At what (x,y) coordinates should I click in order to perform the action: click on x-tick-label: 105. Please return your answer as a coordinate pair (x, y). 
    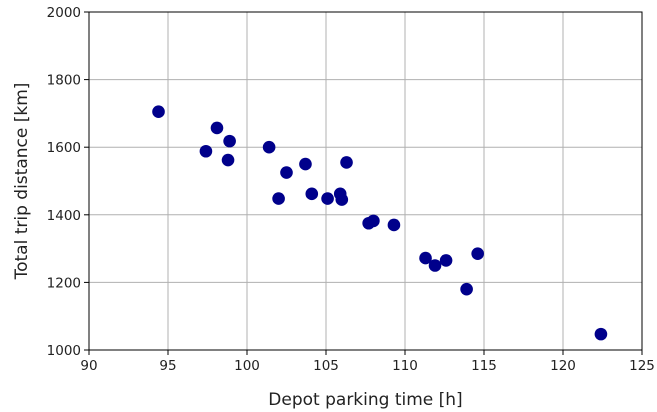
    Looking at the image, I should click on (326, 366).